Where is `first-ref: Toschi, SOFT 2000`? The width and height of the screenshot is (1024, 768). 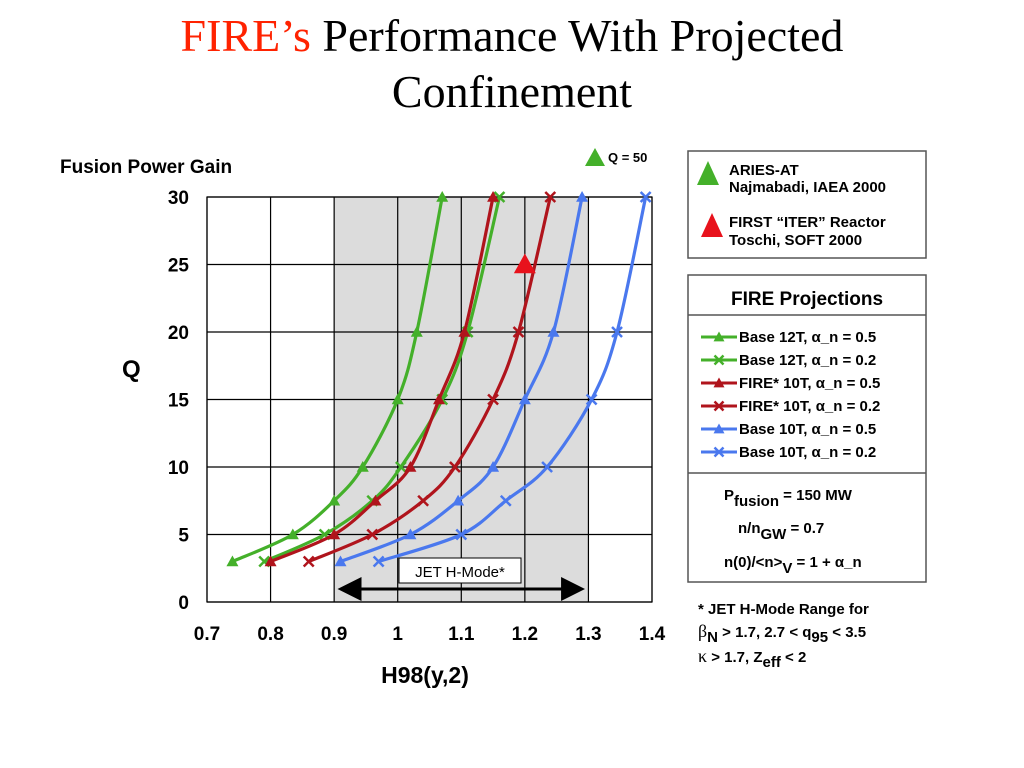
first-ref: Toschi, SOFT 2000 is located at coordinates (795, 240).